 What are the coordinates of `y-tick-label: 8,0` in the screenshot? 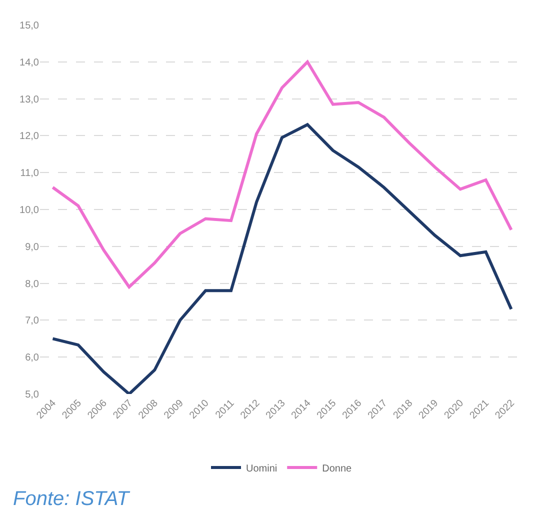 It's located at (32, 284).